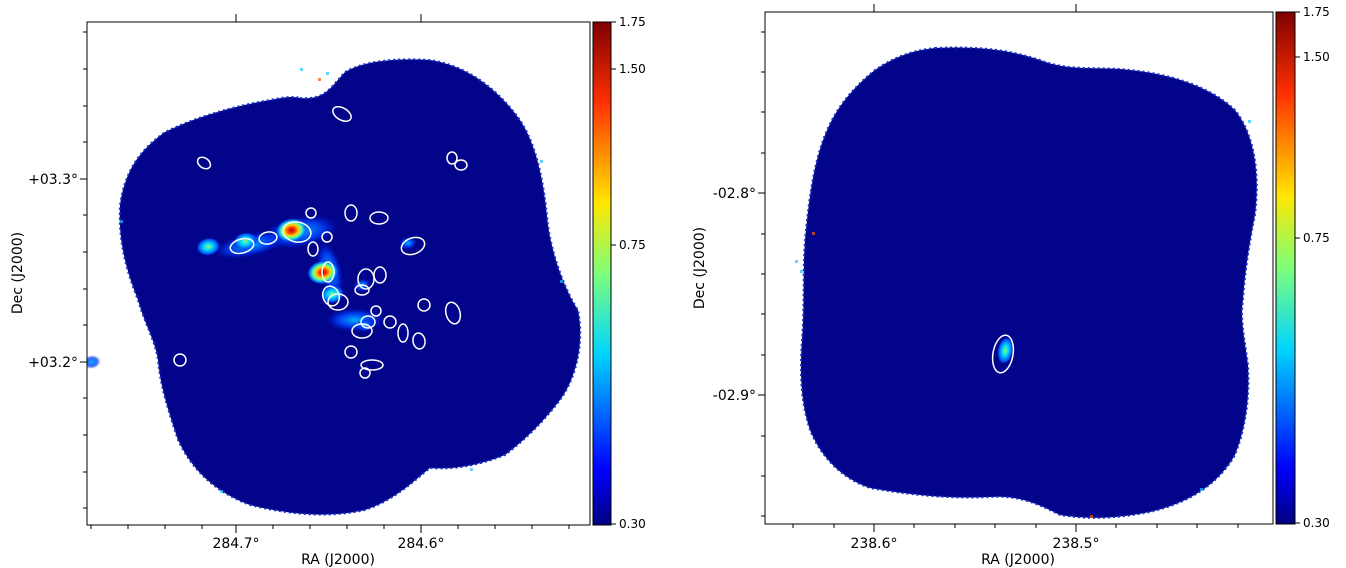 This screenshot has height=568, width=1346. I want to click on colorbar-tick-left-2: 1.50, so click(632, 69).